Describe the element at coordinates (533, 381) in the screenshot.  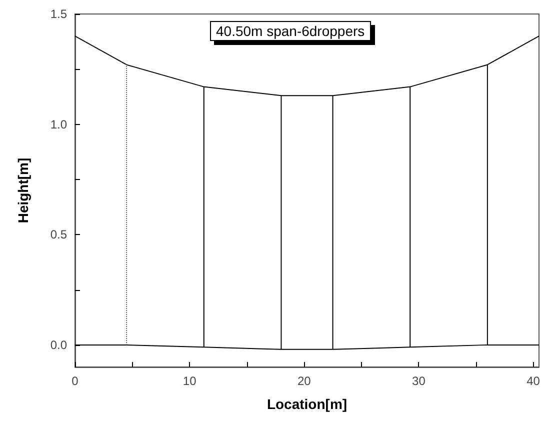
I see `x-tick-label: 40` at that location.